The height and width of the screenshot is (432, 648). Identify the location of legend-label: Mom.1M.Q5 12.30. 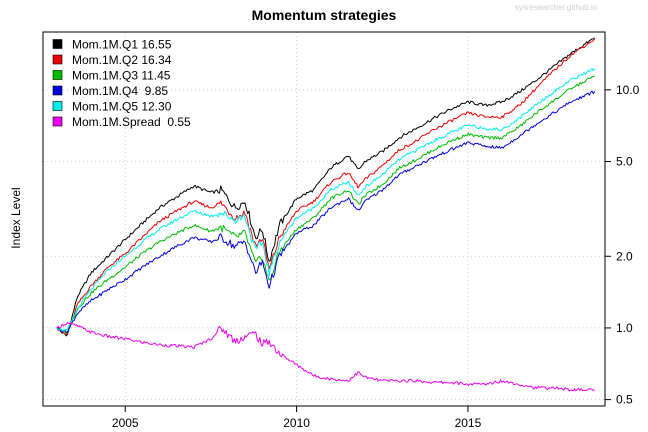
(122, 107).